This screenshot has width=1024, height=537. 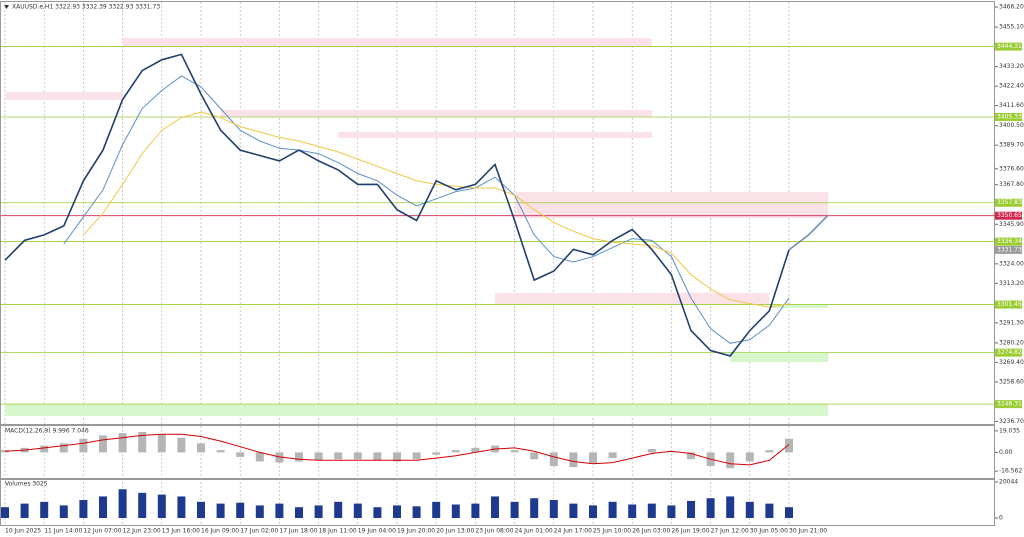 What do you see at coordinates (1011, 342) in the screenshot?
I see `y-tick-label: 3280.20` at bounding box center [1011, 342].